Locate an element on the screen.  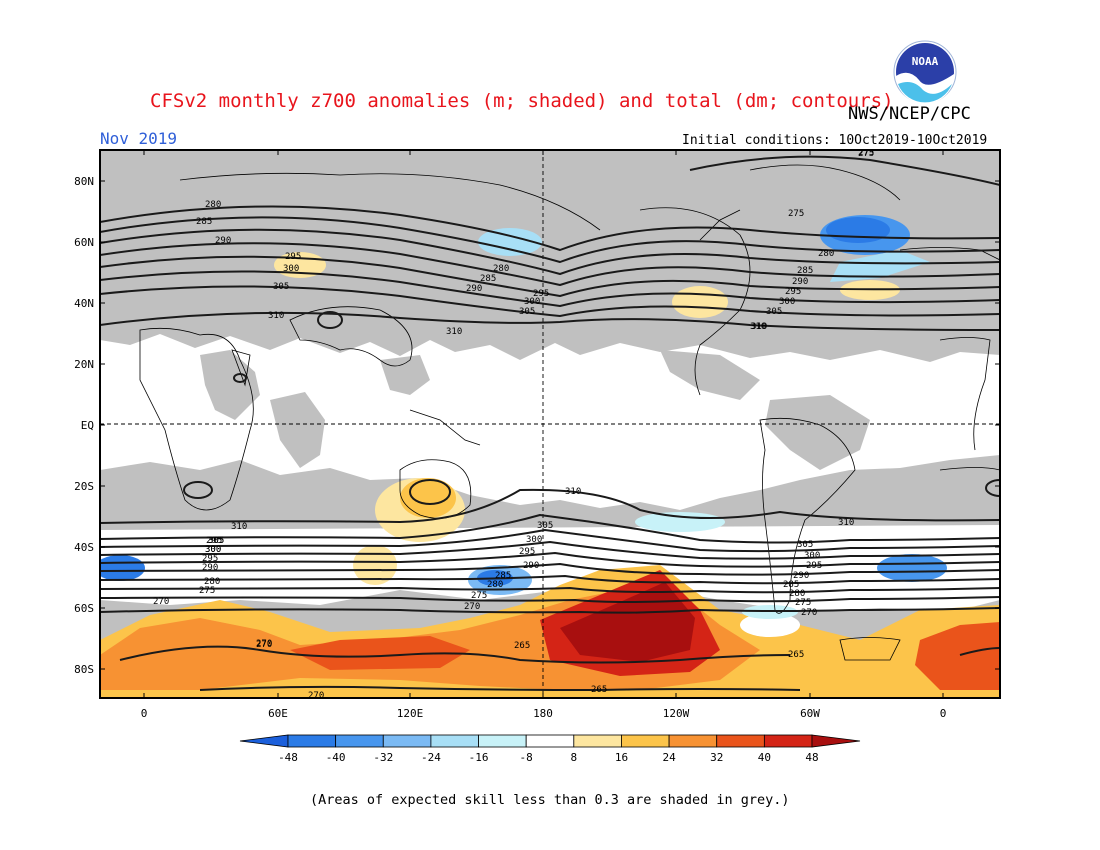
lat-label: 80S is located at coordinates (84, 669).